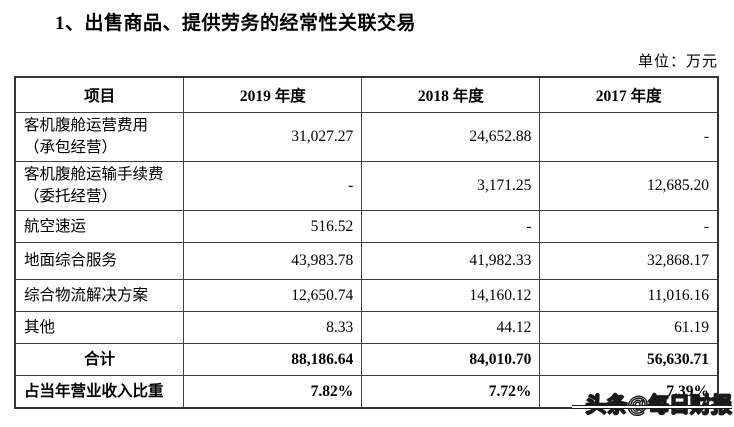 The image size is (734, 427). Describe the element at coordinates (99, 94) in the screenshot. I see `column-header-item: 项目` at that location.